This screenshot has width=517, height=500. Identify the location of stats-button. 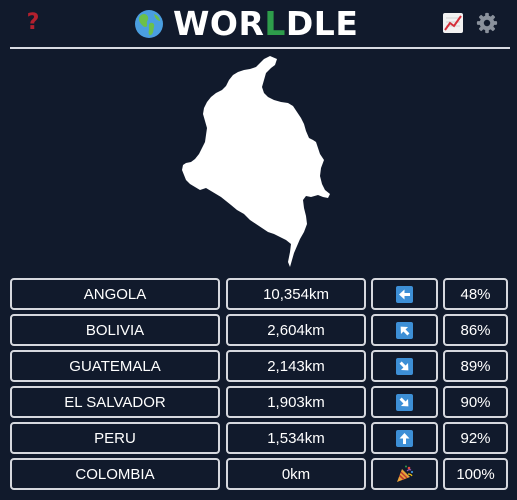
(453, 23).